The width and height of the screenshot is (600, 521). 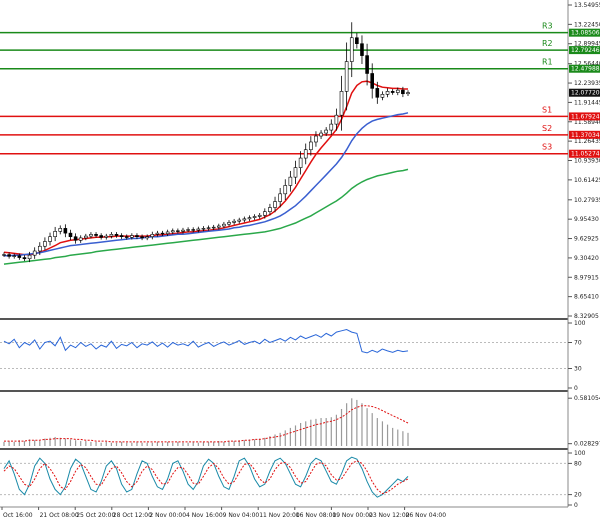 What do you see at coordinates (585, 135) in the screenshot?
I see `level-tag-value: 11.37034` at bounding box center [585, 135].